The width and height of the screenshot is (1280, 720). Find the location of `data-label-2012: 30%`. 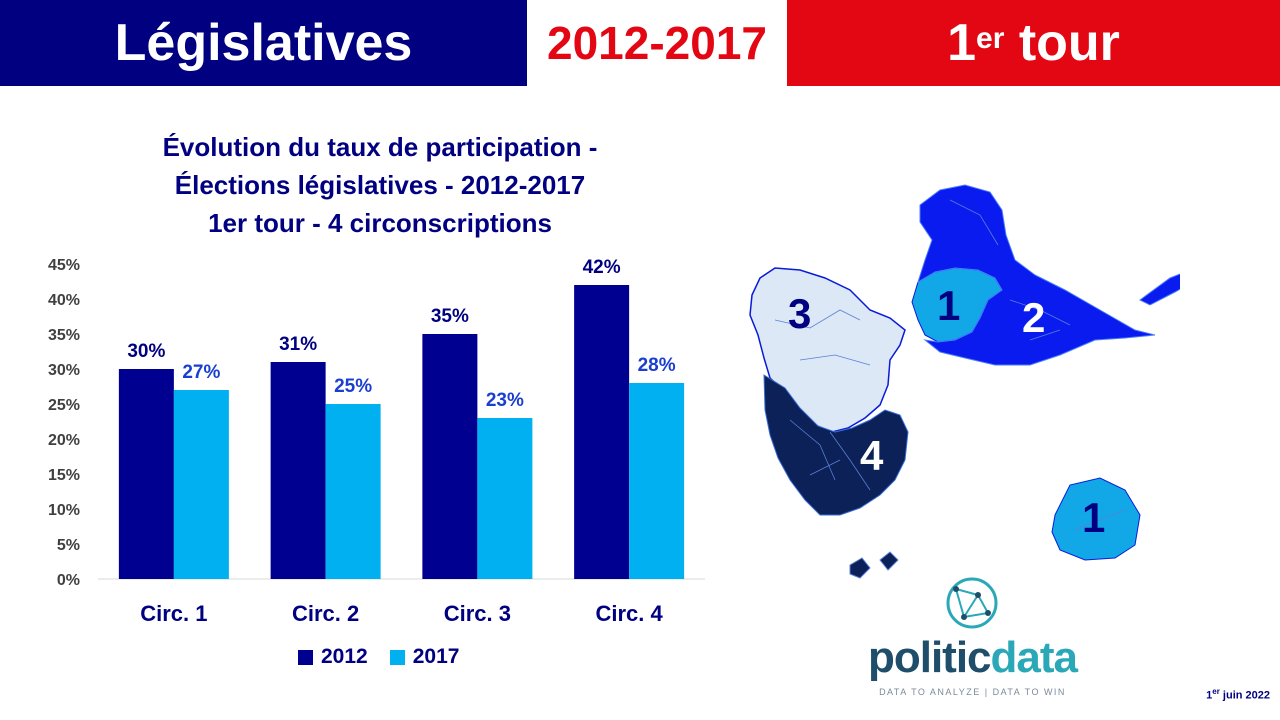

data-label-2012: 30% is located at coordinates (146, 351).